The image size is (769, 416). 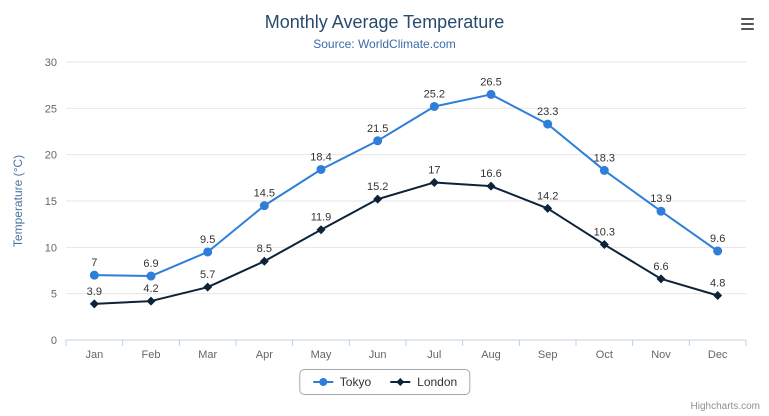 What do you see at coordinates (51, 202) in the screenshot?
I see `y-tick-label: 15` at bounding box center [51, 202].